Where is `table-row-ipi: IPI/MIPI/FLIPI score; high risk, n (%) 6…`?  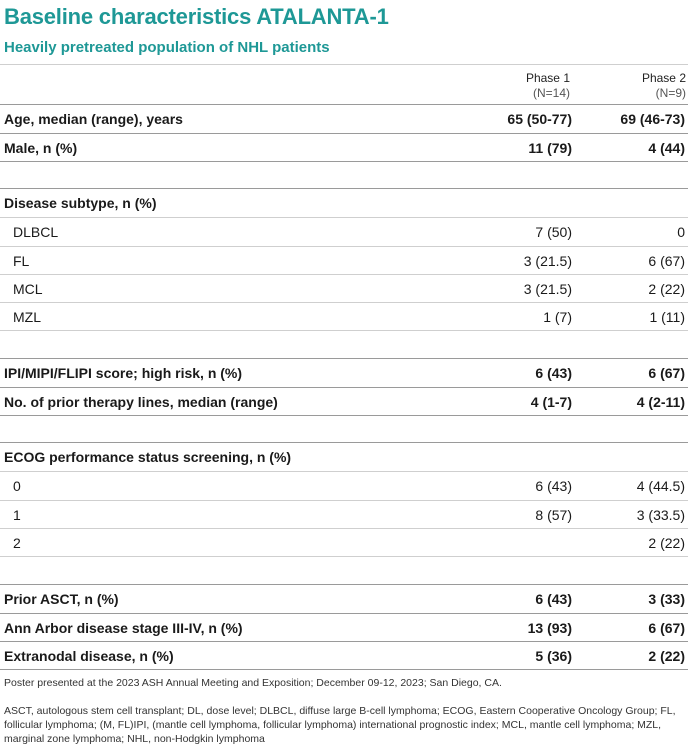
table-row-ipi: IPI/MIPI/FLIPI score; high risk, n (%) 6… is located at coordinates (344, 373).